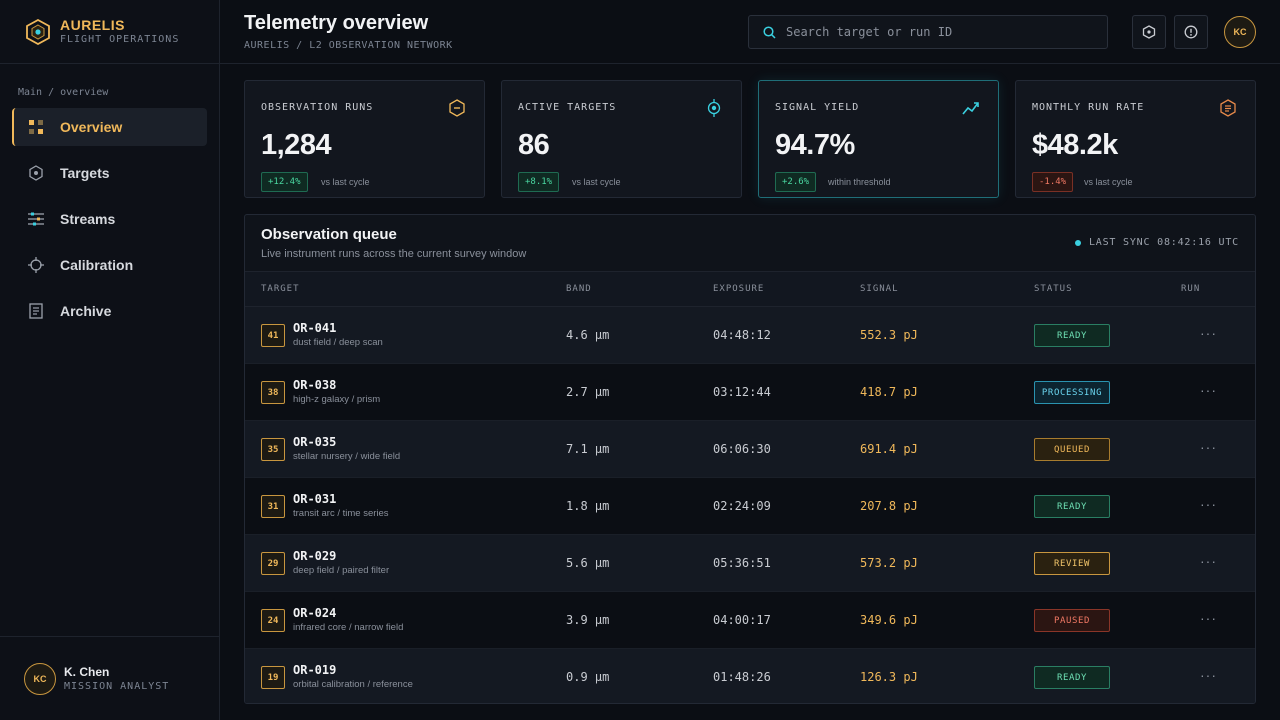 The image size is (1280, 720). What do you see at coordinates (87, 671) in the screenshot?
I see `user-name: K. Chen` at bounding box center [87, 671].